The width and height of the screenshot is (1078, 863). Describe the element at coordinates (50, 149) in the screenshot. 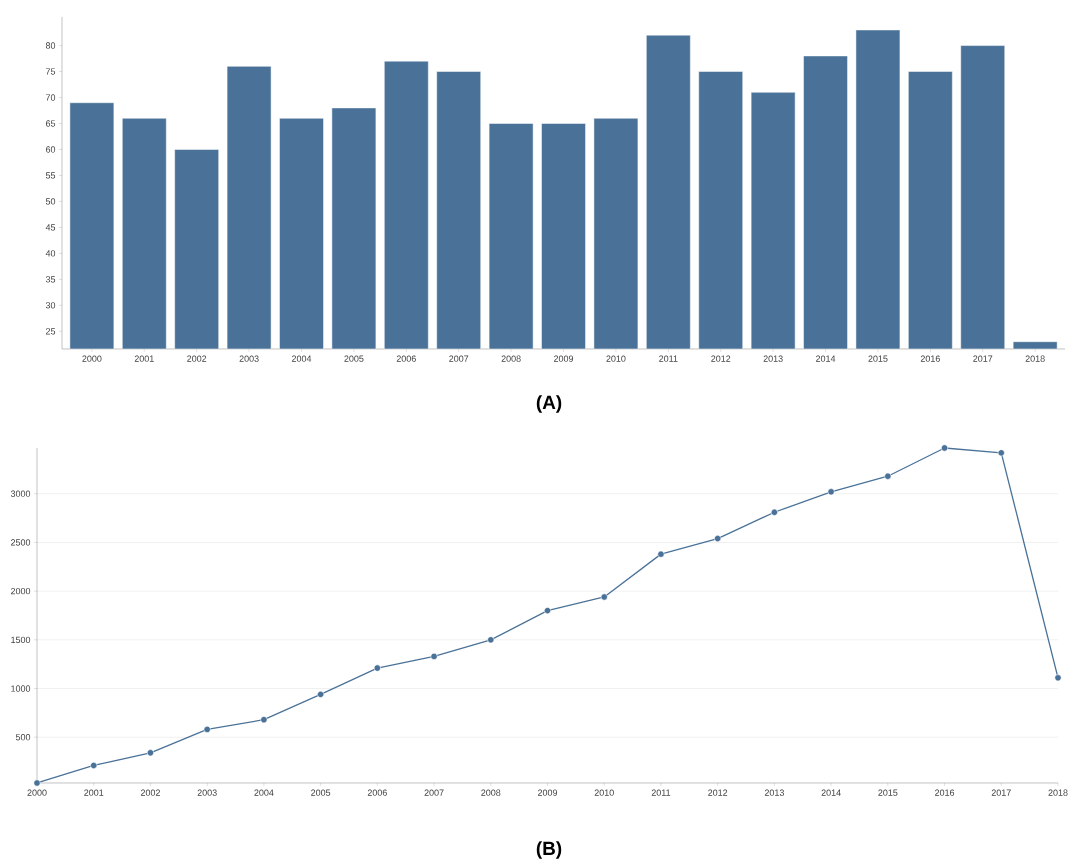

I see `y-tick-label: 60` at that location.